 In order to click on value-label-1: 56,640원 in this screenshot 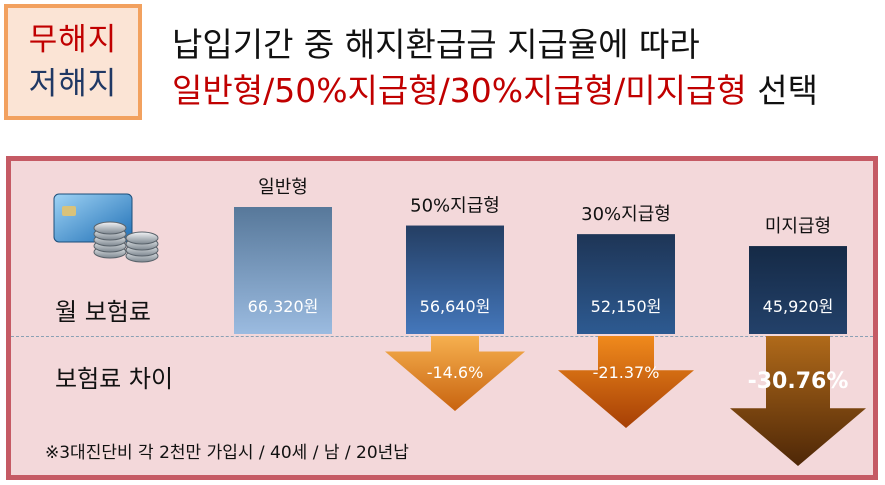, I will do `click(455, 306)`.